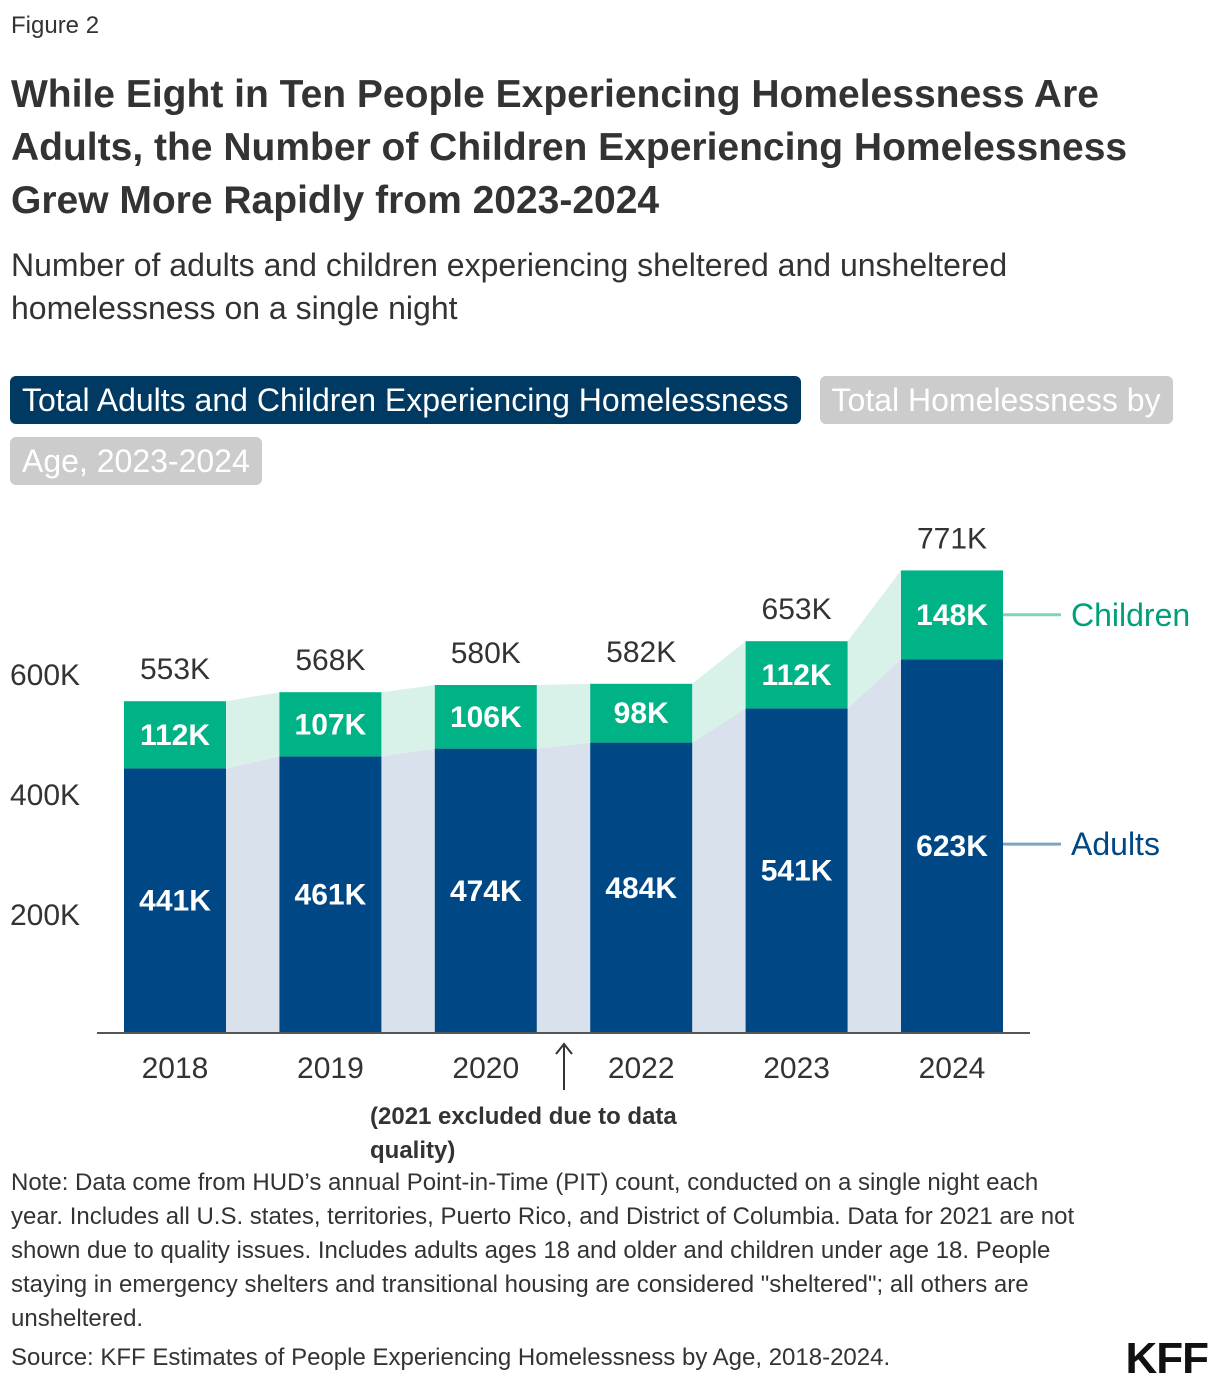 This screenshot has height=1388, width=1220. I want to click on total-data-label: 582K, so click(641, 652).